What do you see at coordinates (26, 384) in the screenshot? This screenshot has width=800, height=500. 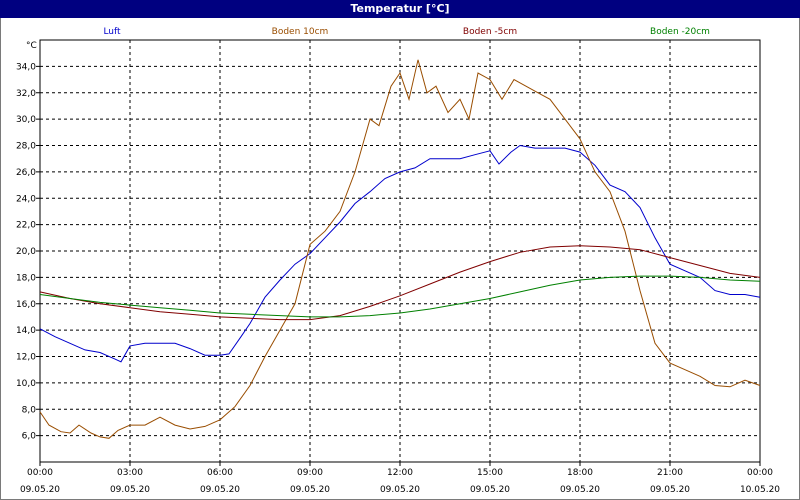 I see `y-tick-label: 10,0` at bounding box center [26, 384].